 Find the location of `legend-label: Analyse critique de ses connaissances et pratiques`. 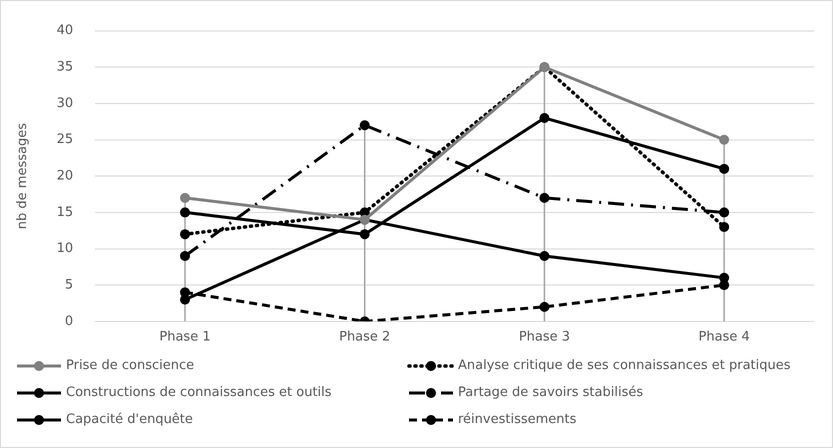

legend-label: Analyse critique de ses connaissances et pratiques is located at coordinates (624, 365).